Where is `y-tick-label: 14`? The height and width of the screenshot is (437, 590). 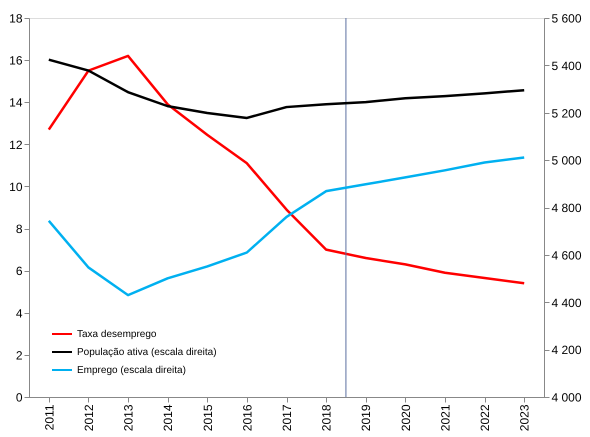
y-tick-label: 14 is located at coordinates (16, 103).